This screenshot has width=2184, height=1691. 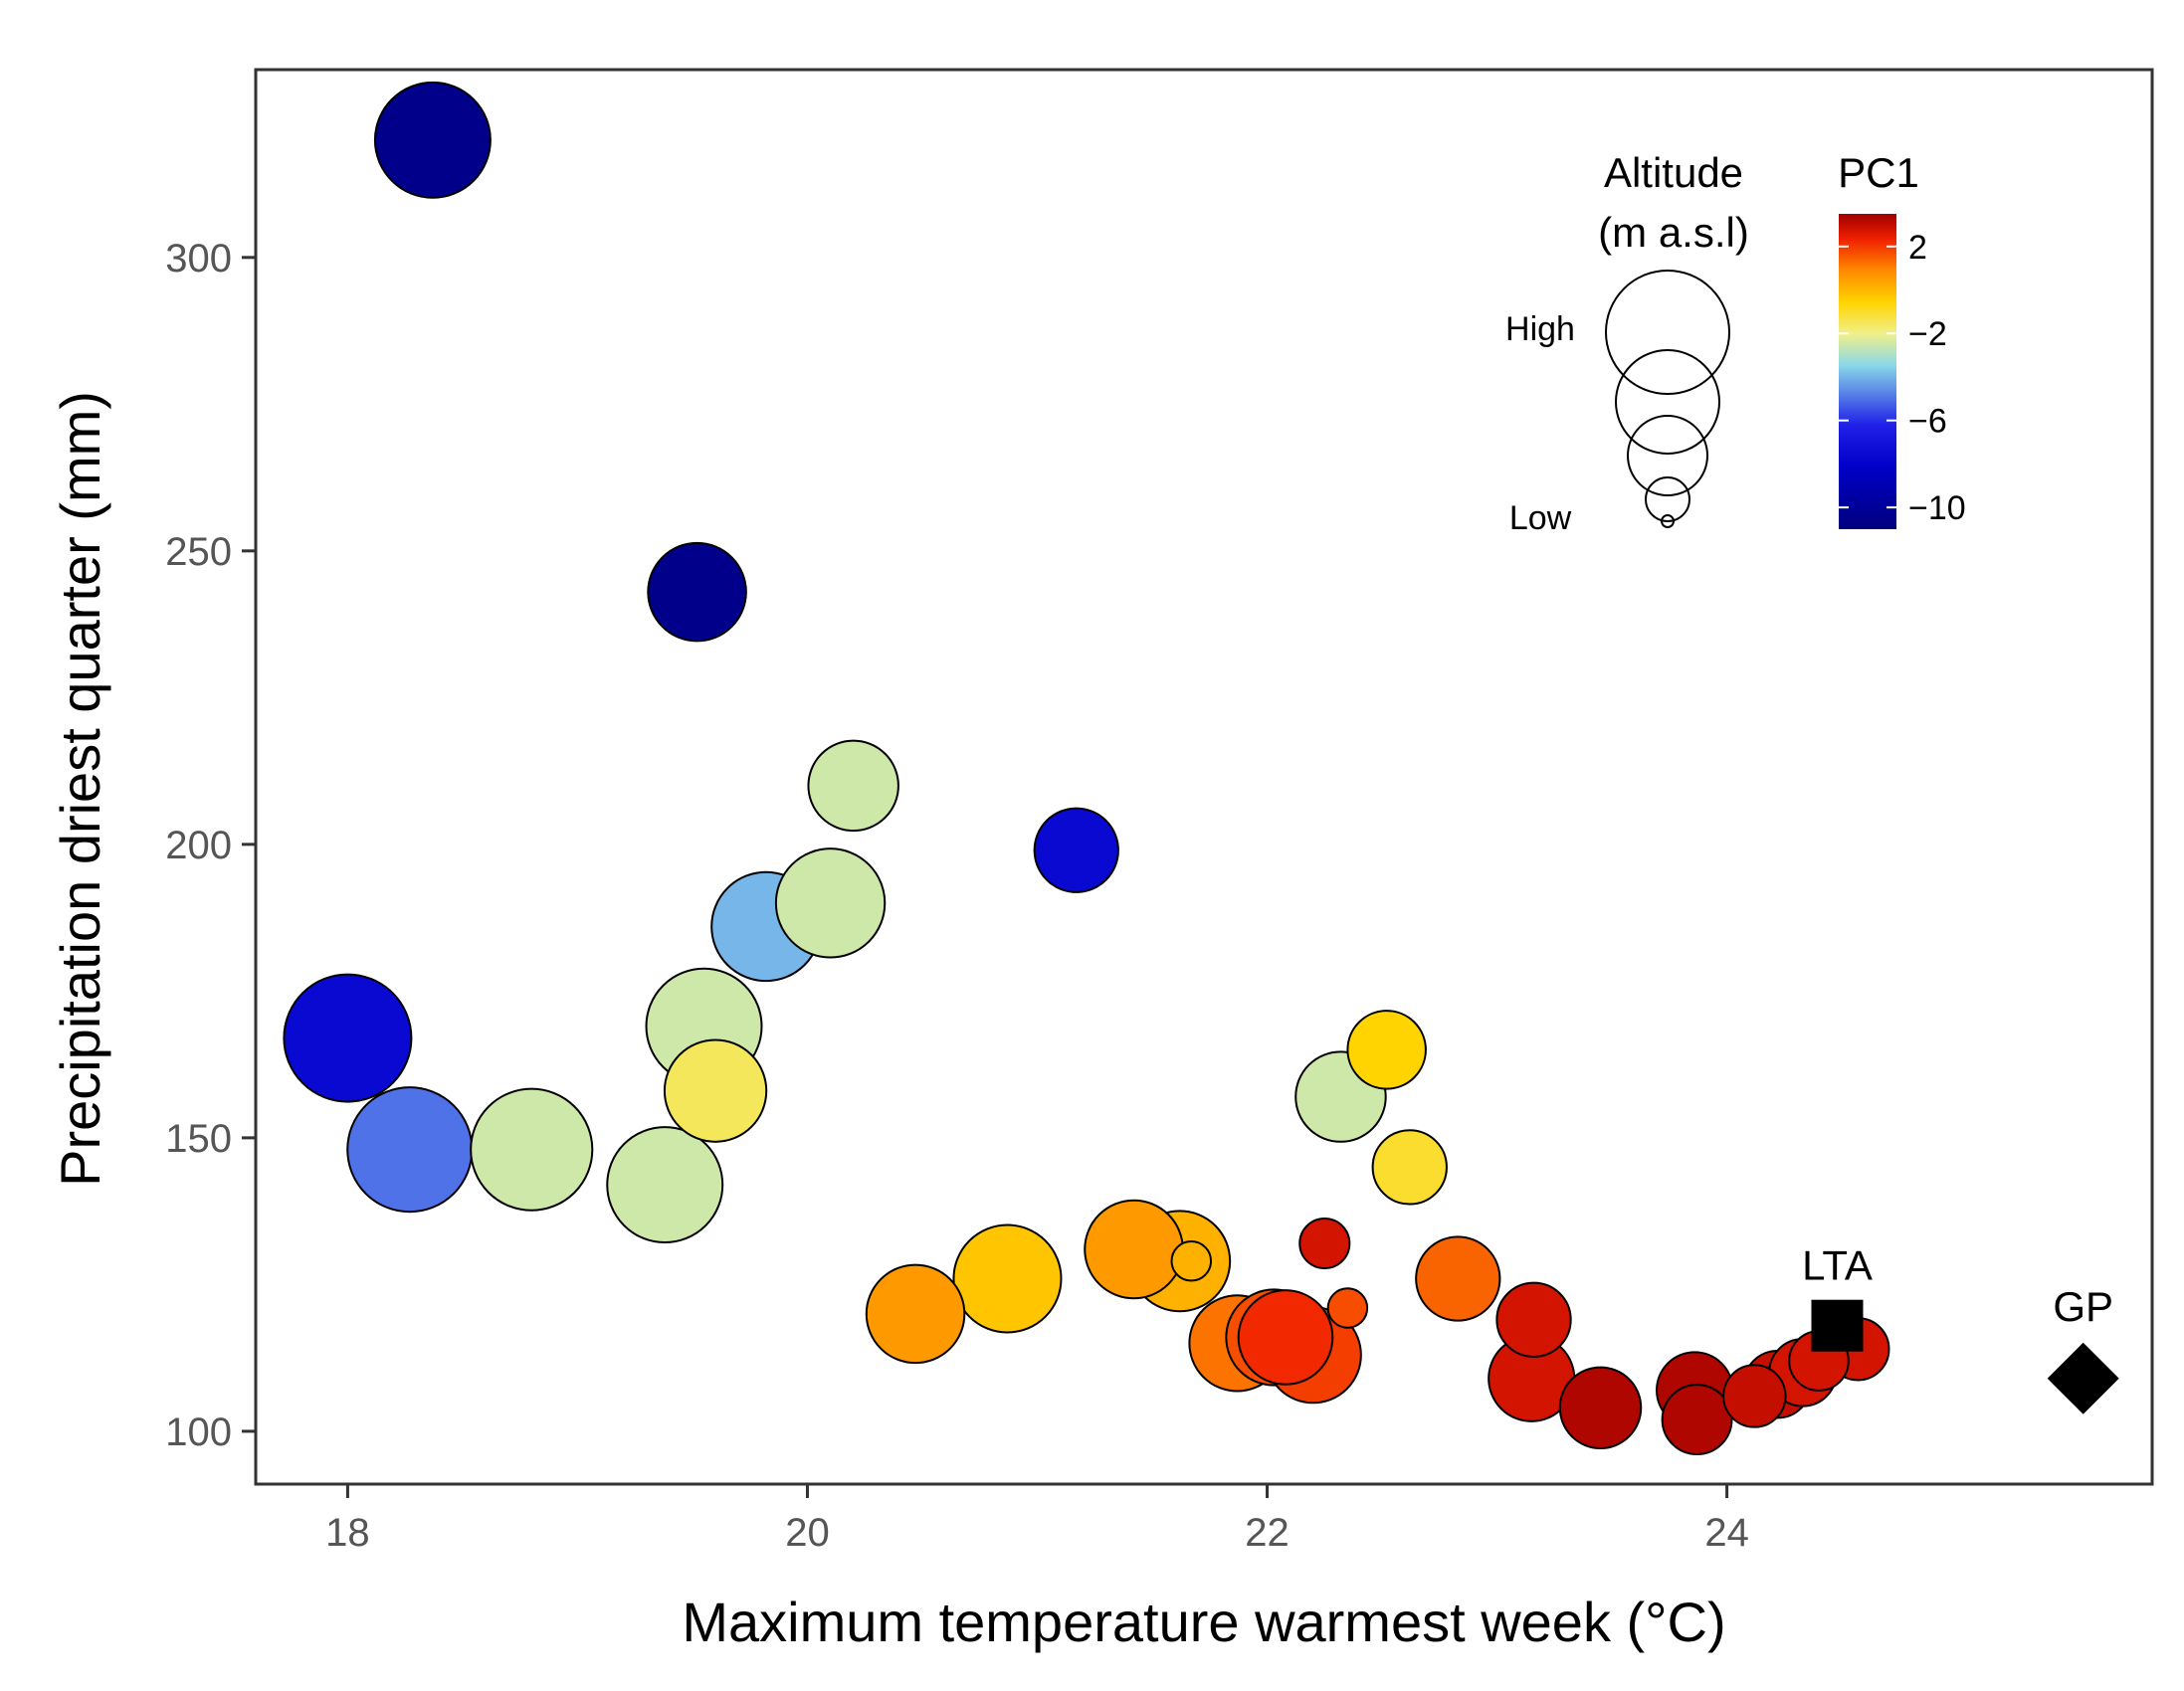 I want to click on color-legend: PC1 2 −2 −6 −10, so click(x=1902, y=339).